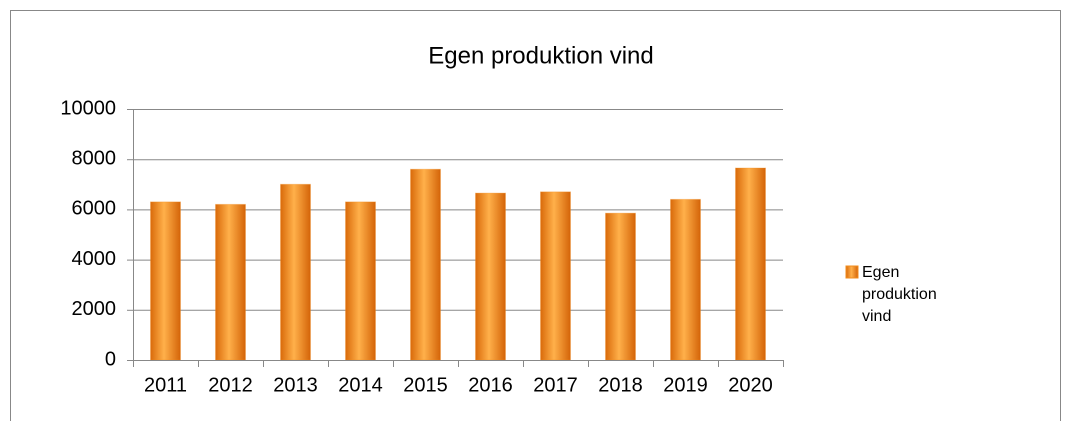  Describe the element at coordinates (110, 359) in the screenshot. I see `y-tick-label: 0` at that location.